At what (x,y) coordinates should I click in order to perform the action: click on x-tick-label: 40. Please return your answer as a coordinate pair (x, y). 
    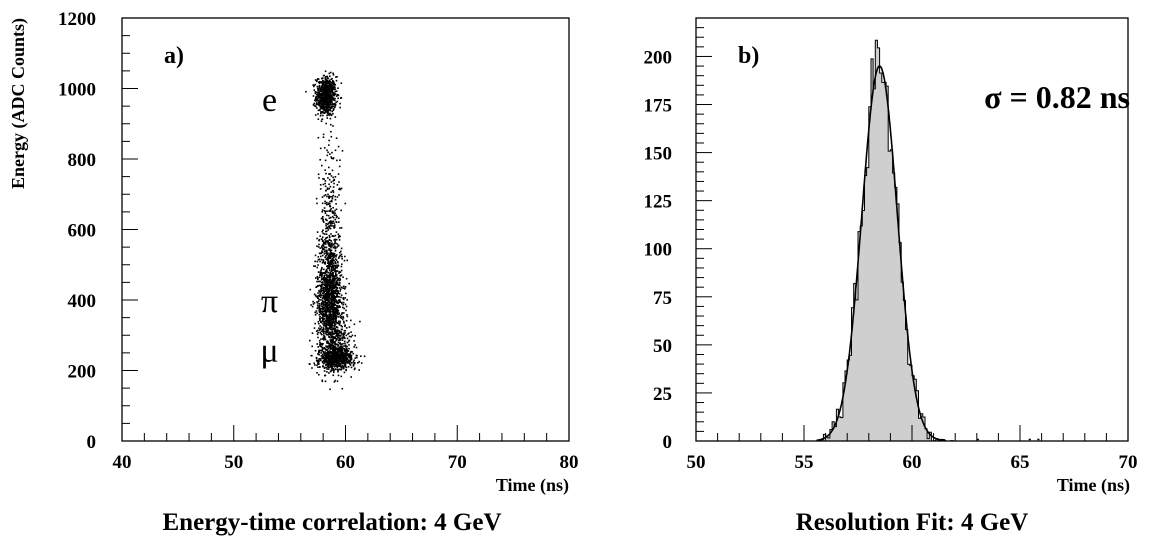
    Looking at the image, I should click on (122, 462).